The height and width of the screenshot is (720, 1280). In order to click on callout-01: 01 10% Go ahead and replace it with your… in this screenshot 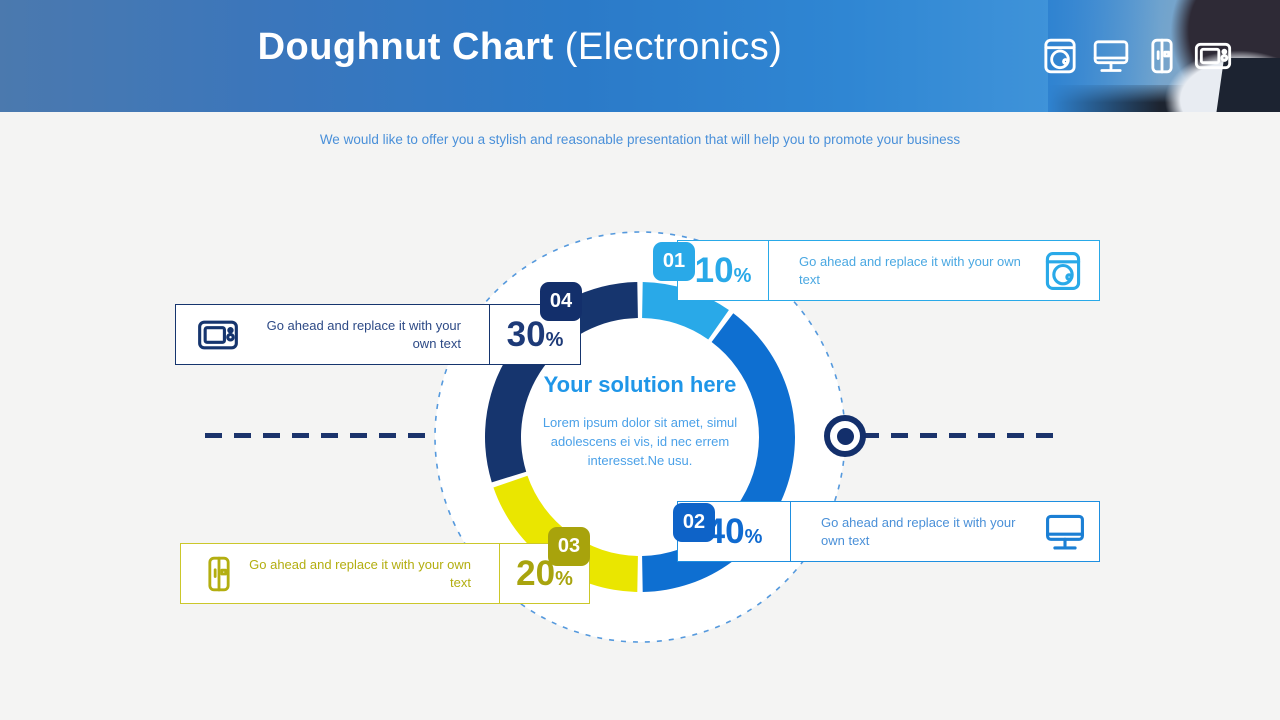, I will do `click(876, 270)`.